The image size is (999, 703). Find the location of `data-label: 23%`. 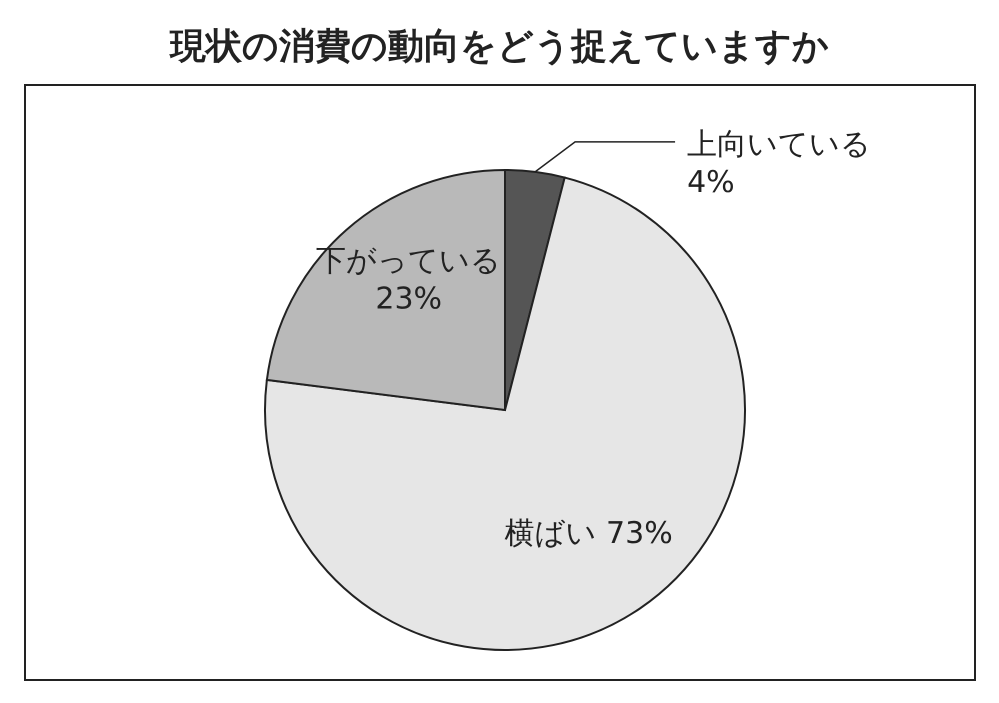

data-label: 23% is located at coordinates (408, 298).